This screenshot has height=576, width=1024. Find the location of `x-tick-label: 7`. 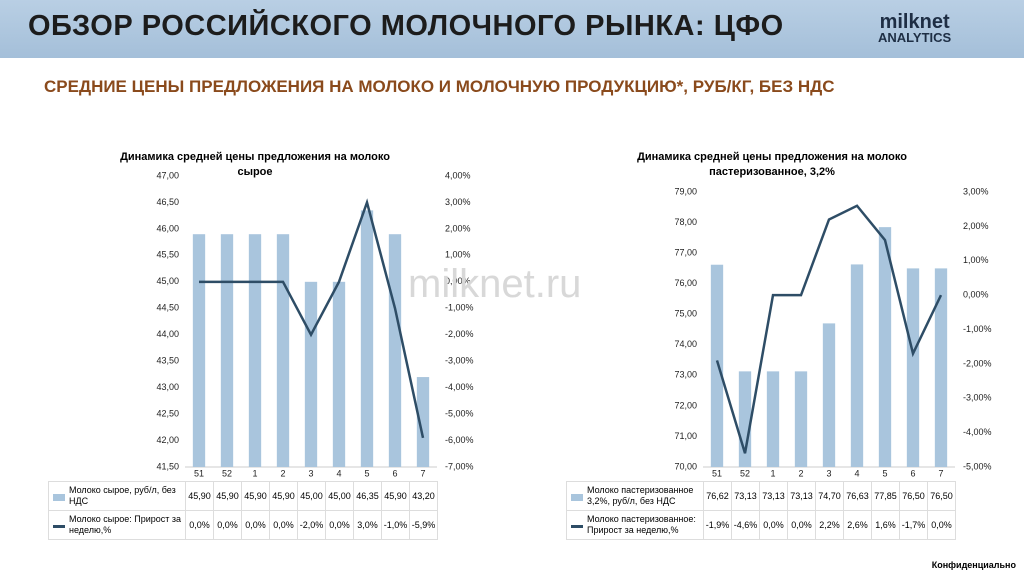

x-tick-label: 7 is located at coordinates (422, 473).